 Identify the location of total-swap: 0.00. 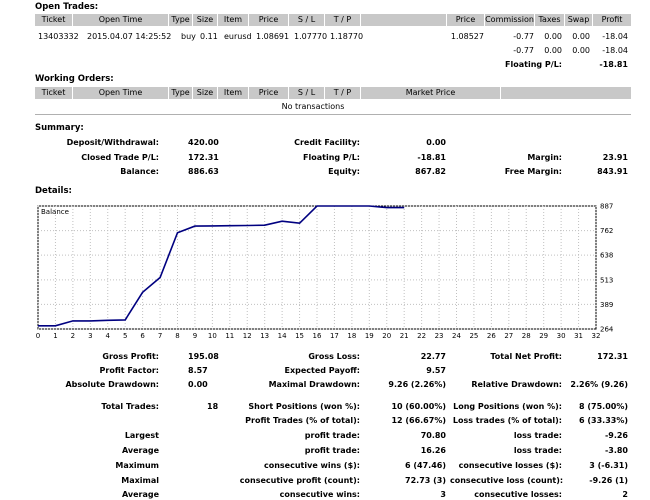
(581, 50).